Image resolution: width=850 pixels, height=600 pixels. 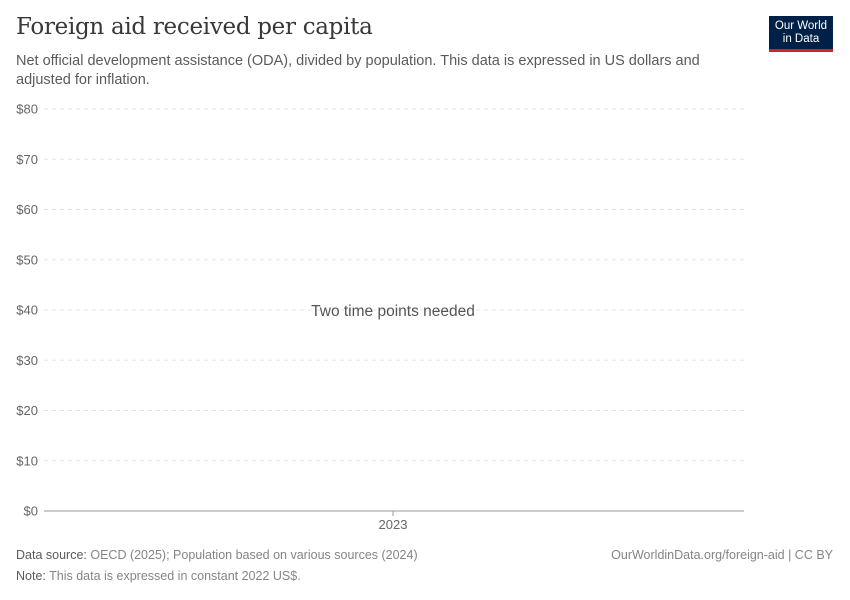 What do you see at coordinates (722, 555) in the screenshot?
I see `source-url: OurWorldinData.org/foreign-aid | CC BY` at bounding box center [722, 555].